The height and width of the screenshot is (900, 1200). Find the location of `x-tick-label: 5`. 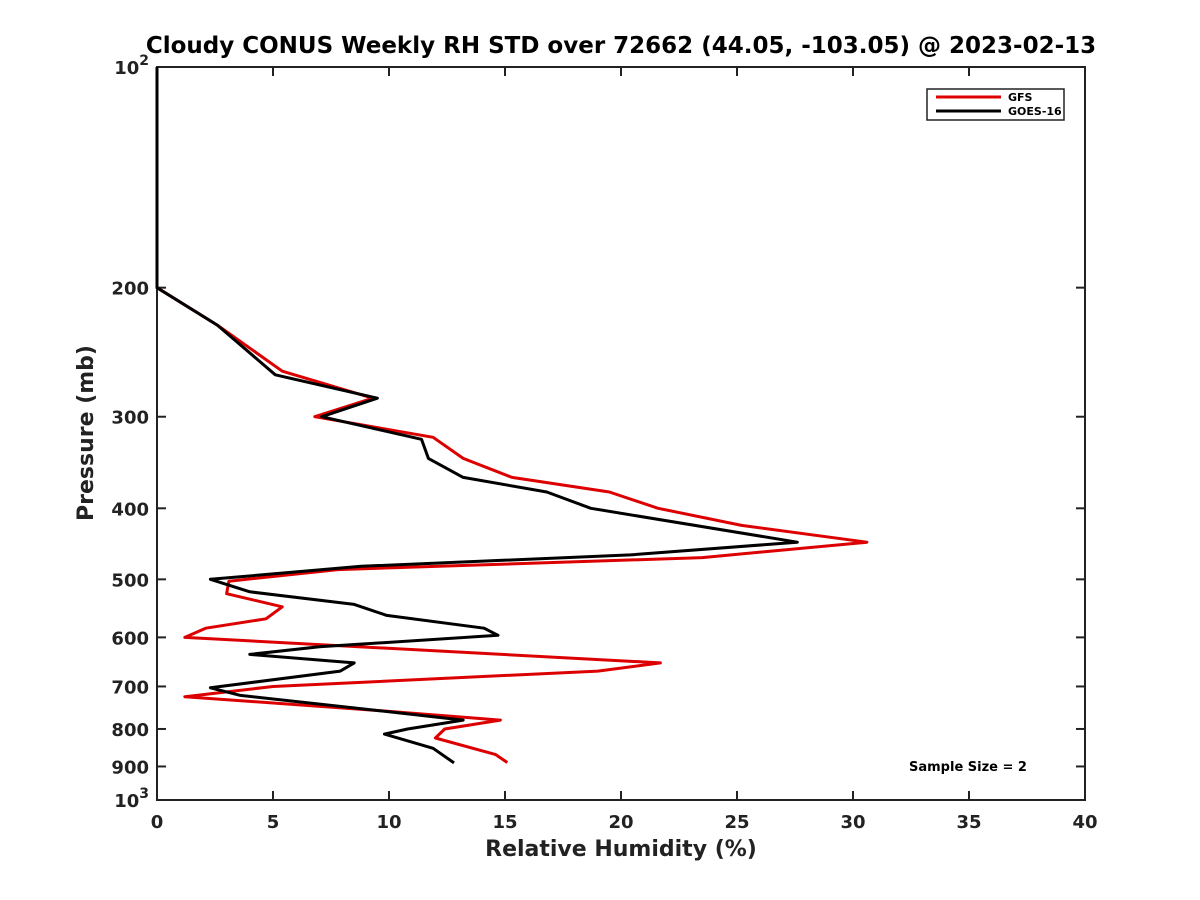

x-tick-label: 5 is located at coordinates (273, 822).